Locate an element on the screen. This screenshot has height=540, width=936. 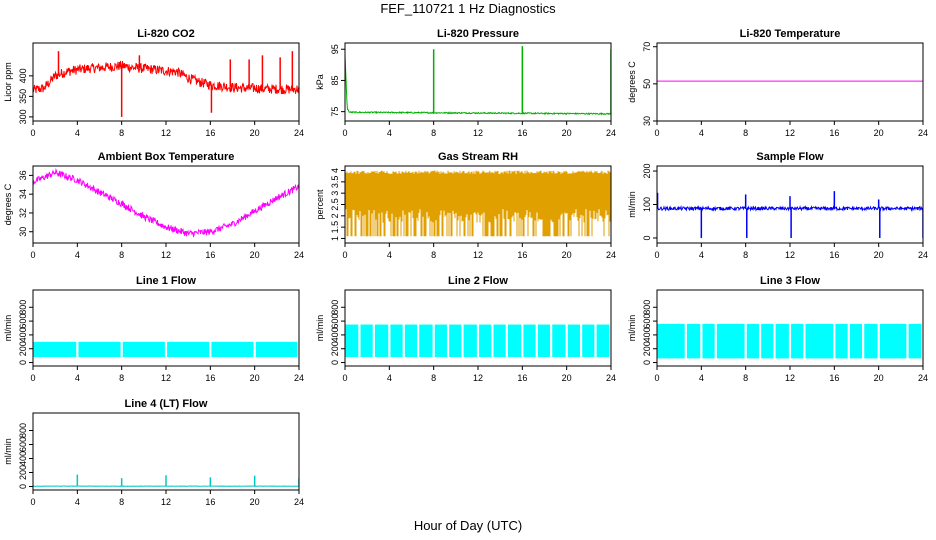
y-axis-label-2: degrees C is located at coordinates (632, 82).